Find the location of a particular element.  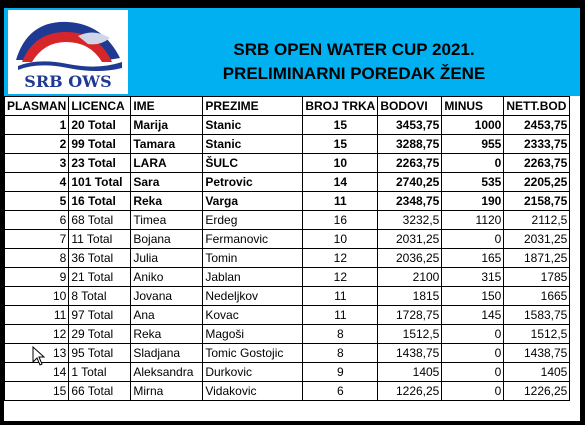

cell-bodovi: 2740,25 is located at coordinates (410, 182).